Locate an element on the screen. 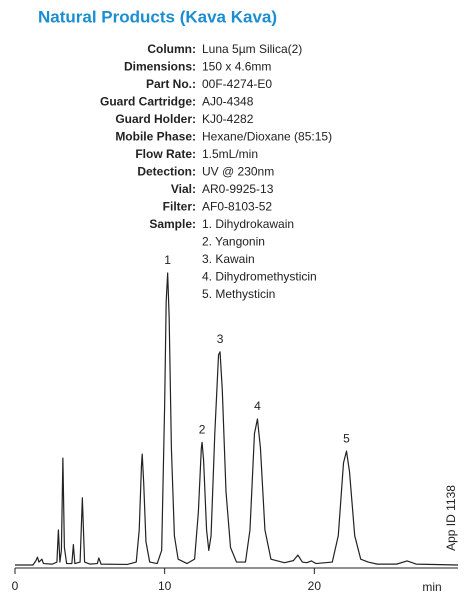 The image size is (469, 602). x-tick-label: 10 is located at coordinates (165, 586).